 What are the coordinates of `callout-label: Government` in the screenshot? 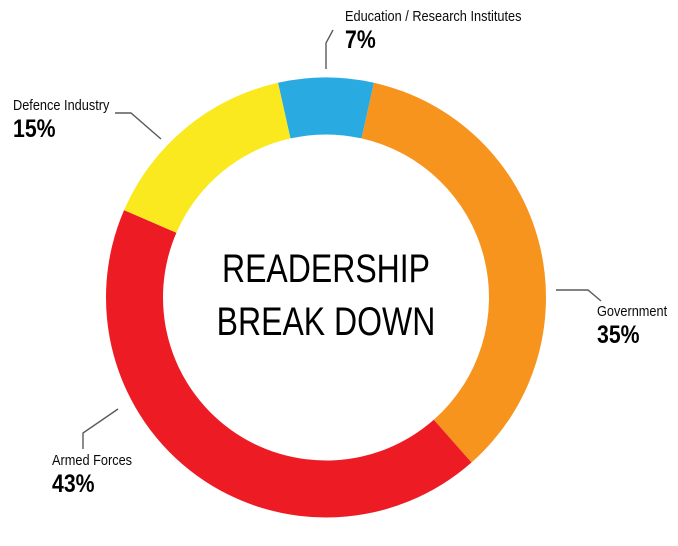 It's located at (632, 311).